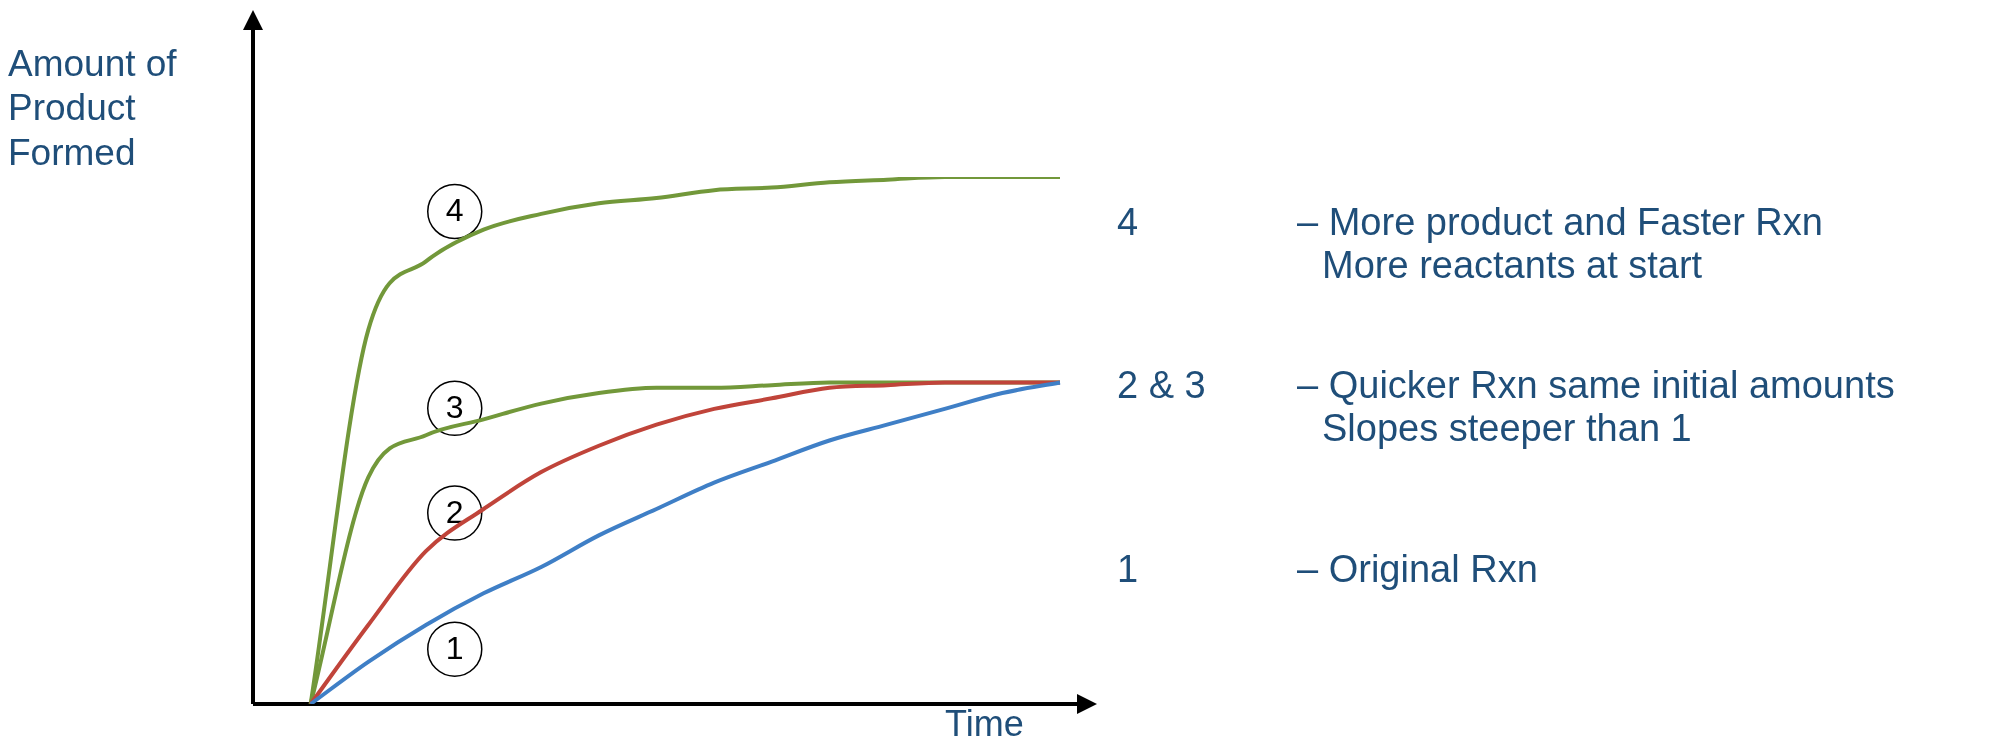 The height and width of the screenshot is (747, 2013). What do you see at coordinates (93, 108) in the screenshot?
I see `y-axis-title: Amount of Product Formed` at bounding box center [93, 108].